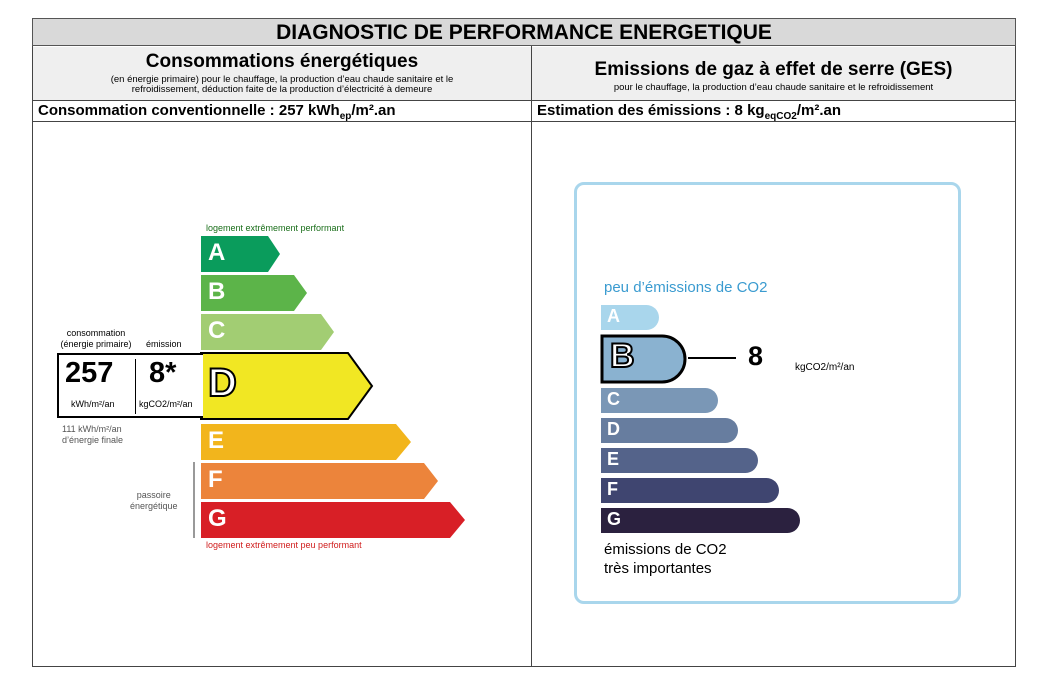 Image resolution: width=1051 pixels, height=693 pixels. I want to click on conso-prefix: Consommation conventionnelle : 257 kWh, so click(189, 110).